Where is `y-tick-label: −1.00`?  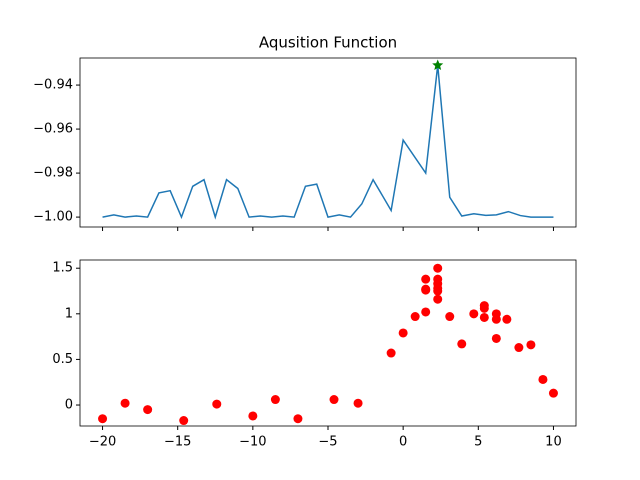
y-tick-label: −1.00 is located at coordinates (53, 217).